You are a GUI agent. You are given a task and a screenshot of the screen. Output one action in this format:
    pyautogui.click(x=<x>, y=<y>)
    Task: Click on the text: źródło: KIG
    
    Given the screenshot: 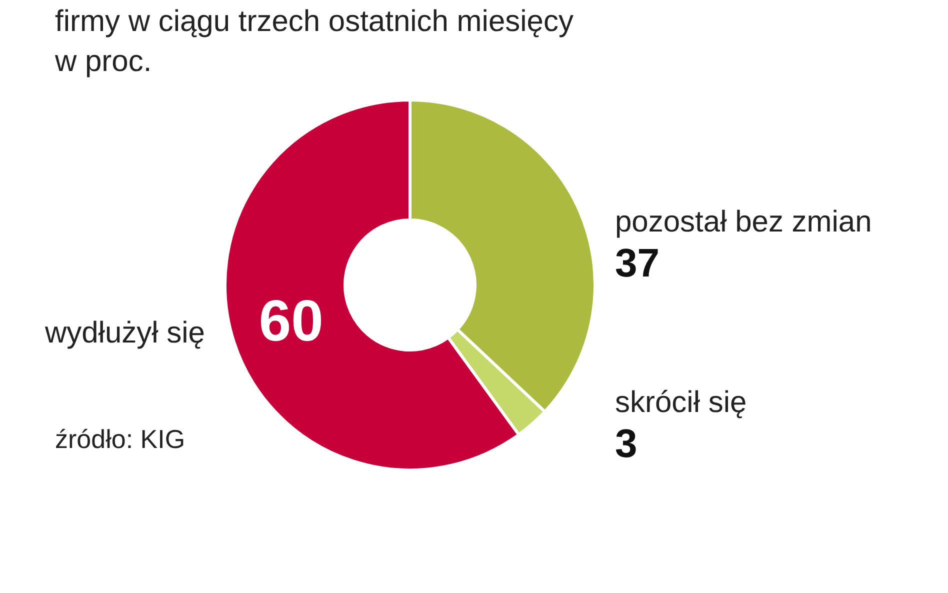 What is the action you would take?
    pyautogui.click(x=120, y=439)
    